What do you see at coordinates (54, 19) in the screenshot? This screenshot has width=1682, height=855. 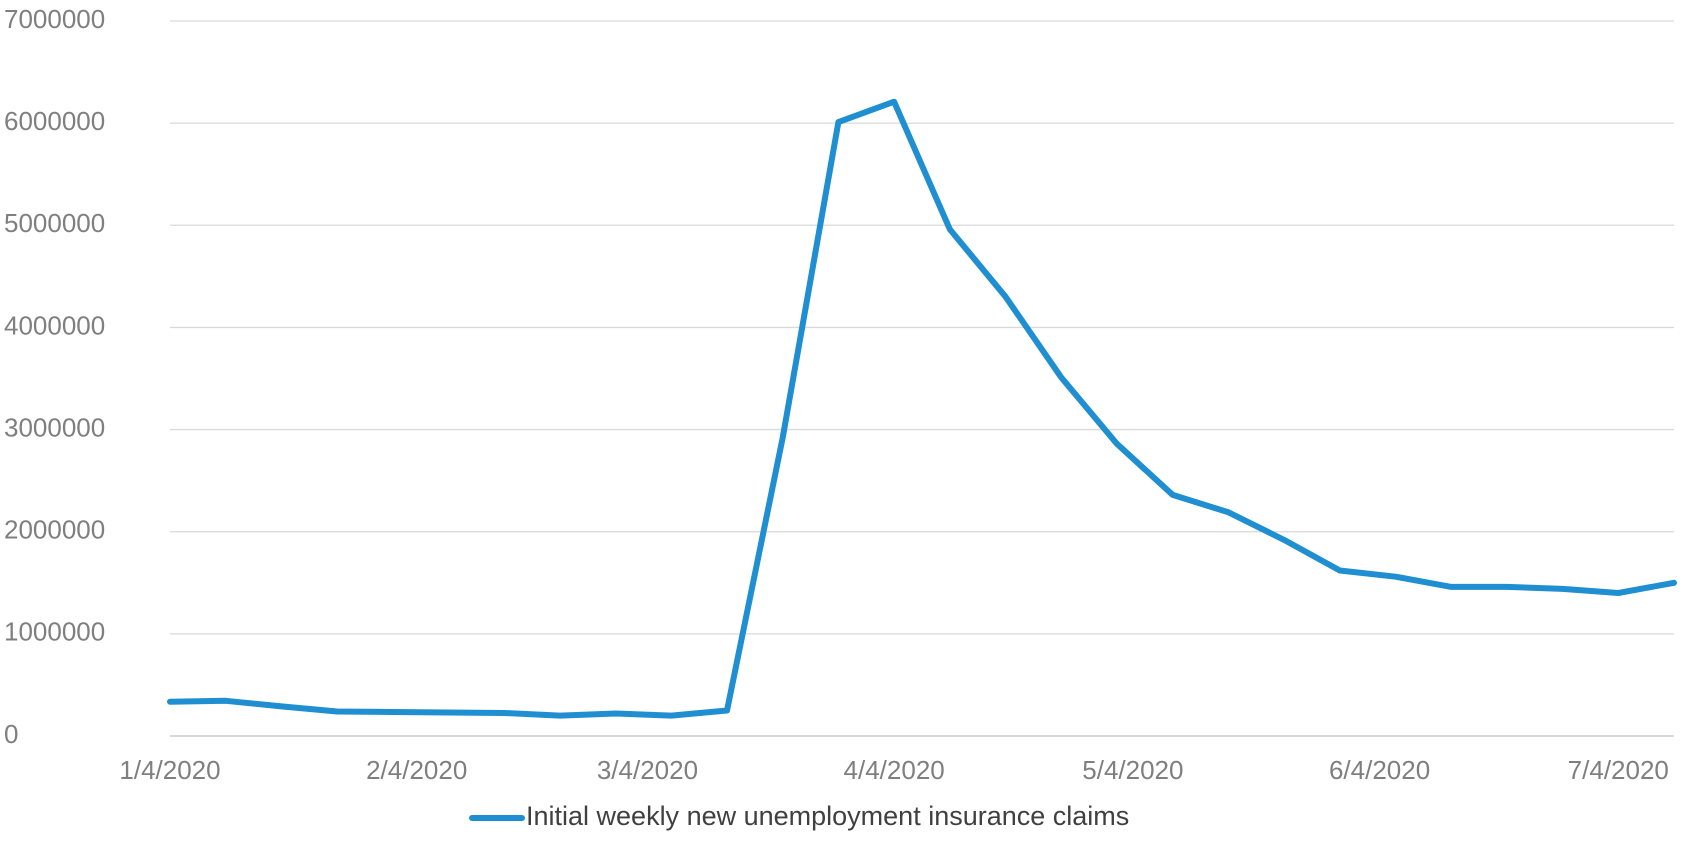 I see `y-tick-label: 7000000` at bounding box center [54, 19].